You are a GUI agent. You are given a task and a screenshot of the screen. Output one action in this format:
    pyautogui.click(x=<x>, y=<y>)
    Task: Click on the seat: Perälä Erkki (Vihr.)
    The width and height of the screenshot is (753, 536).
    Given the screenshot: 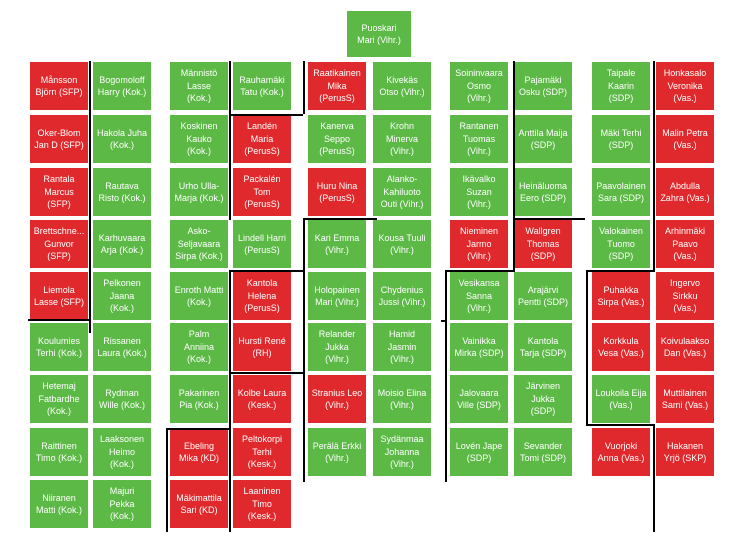 What is the action you would take?
    pyautogui.click(x=337, y=452)
    